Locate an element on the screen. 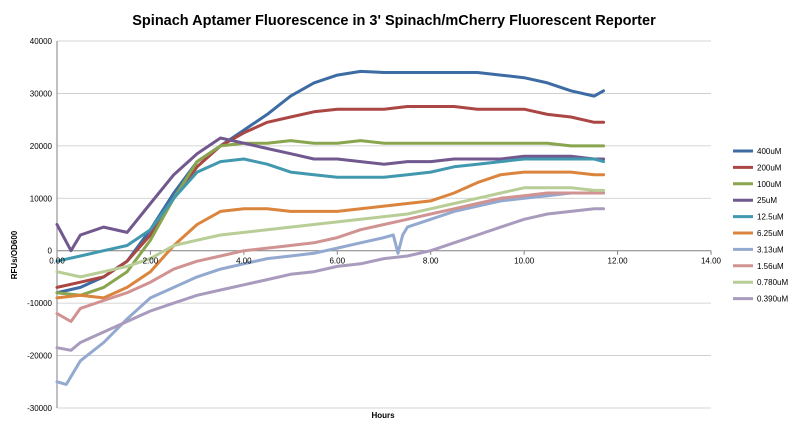 The image size is (800, 433). x-tick-label: 10.00 is located at coordinates (524, 261).